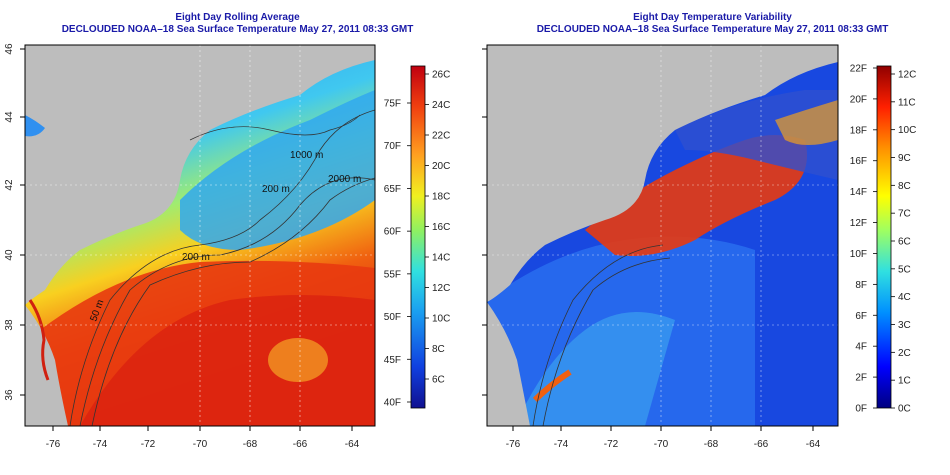  I want to click on right-xtick: -74, so click(561, 444).